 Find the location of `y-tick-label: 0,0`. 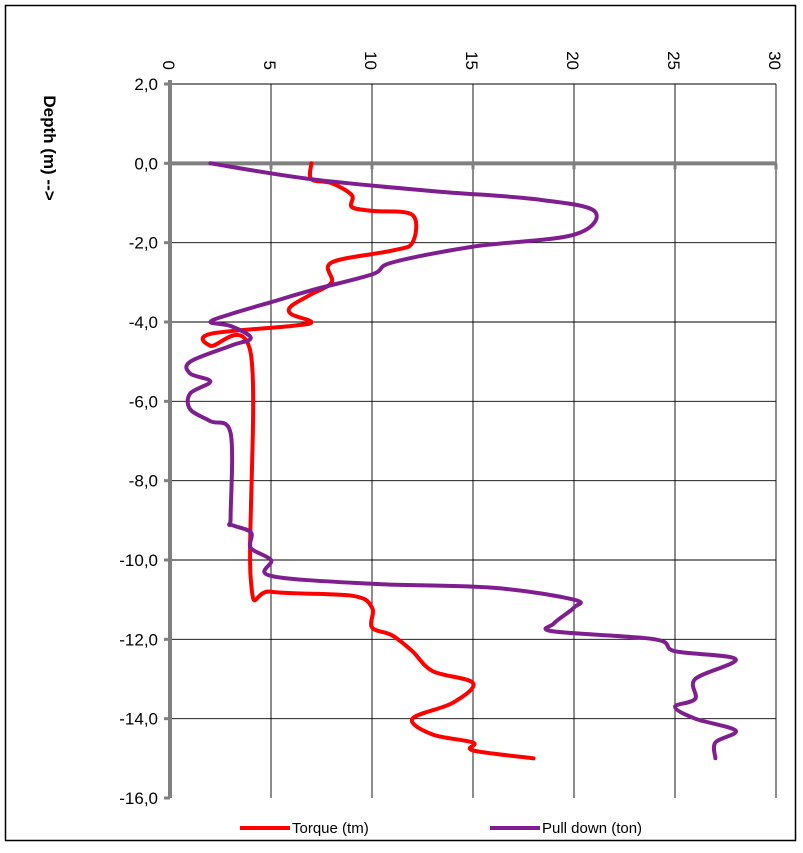

y-tick-label: 0,0 is located at coordinates (146, 163).